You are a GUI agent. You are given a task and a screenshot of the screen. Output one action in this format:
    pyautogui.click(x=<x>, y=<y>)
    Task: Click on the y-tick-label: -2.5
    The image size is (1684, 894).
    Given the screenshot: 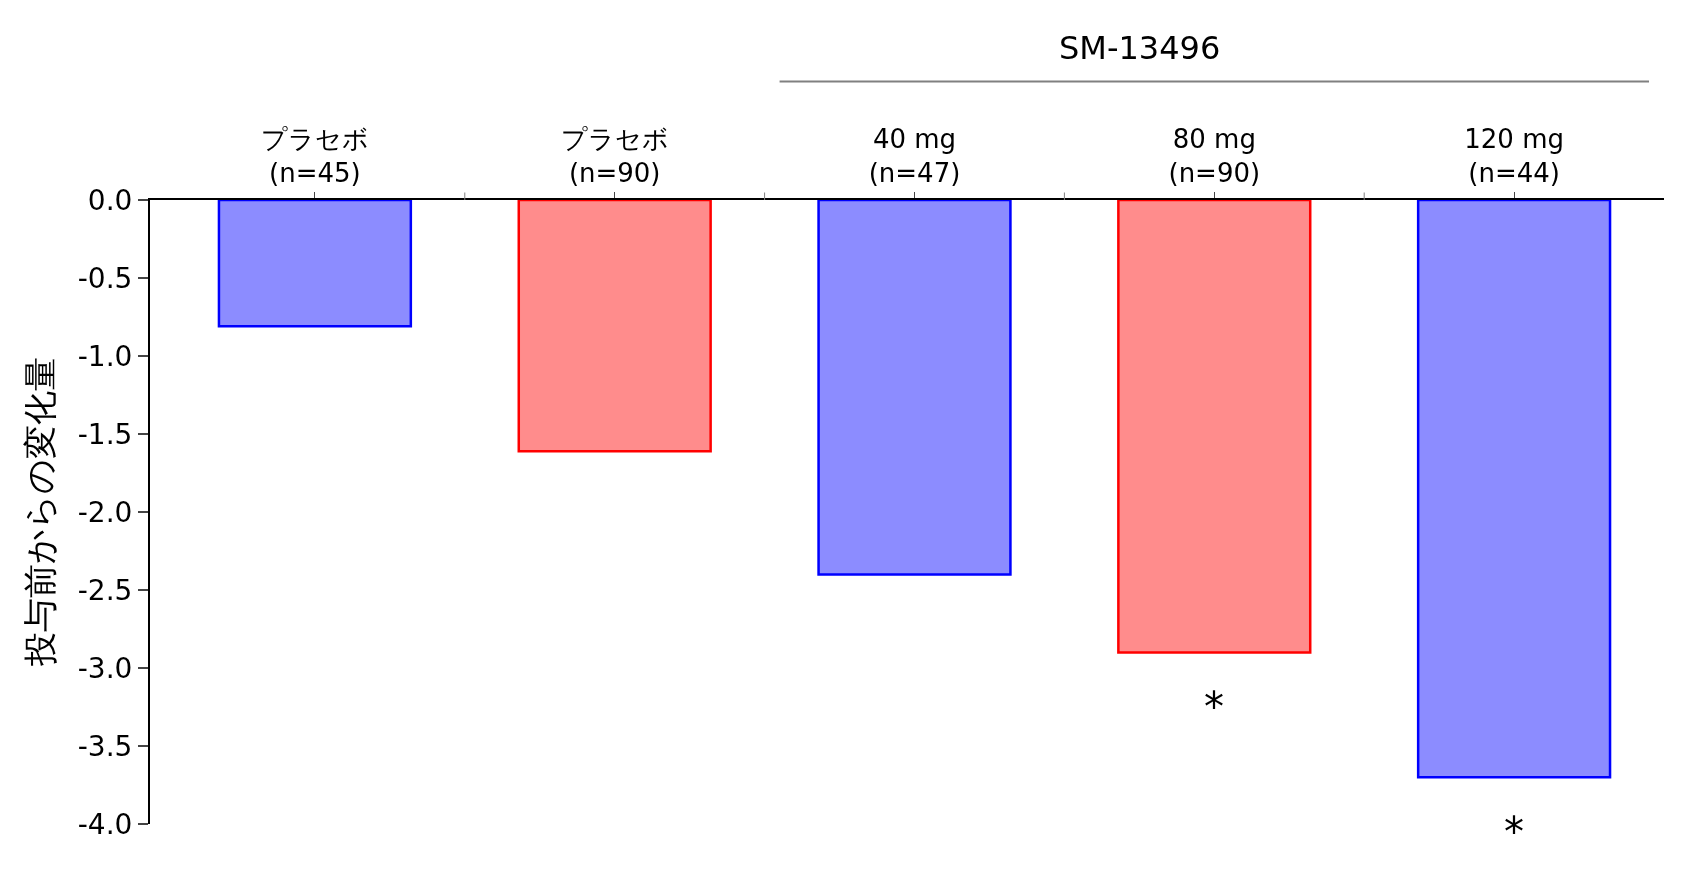 What is the action you would take?
    pyautogui.click(x=105, y=590)
    